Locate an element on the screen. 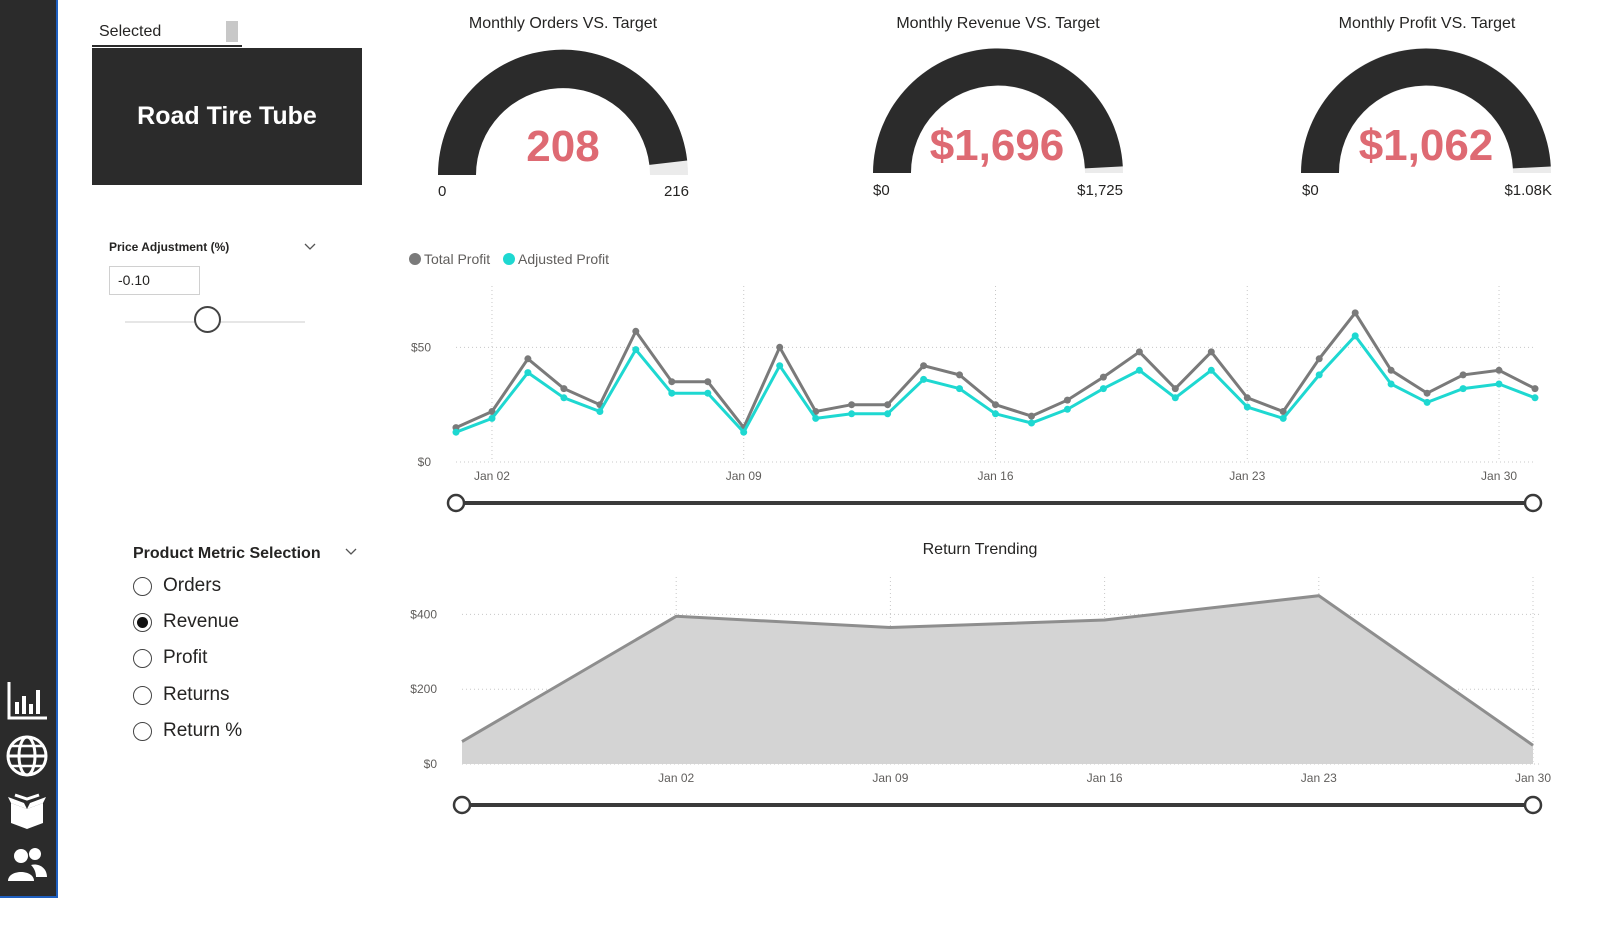  radio-revenue: Revenue is located at coordinates (186, 622).